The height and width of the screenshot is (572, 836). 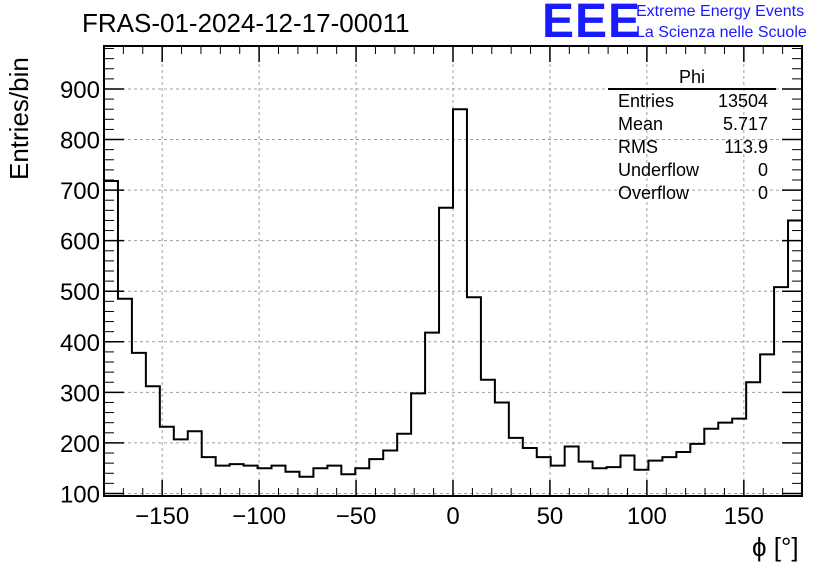 What do you see at coordinates (259, 516) in the screenshot?
I see `x-tick-label: −100` at bounding box center [259, 516].